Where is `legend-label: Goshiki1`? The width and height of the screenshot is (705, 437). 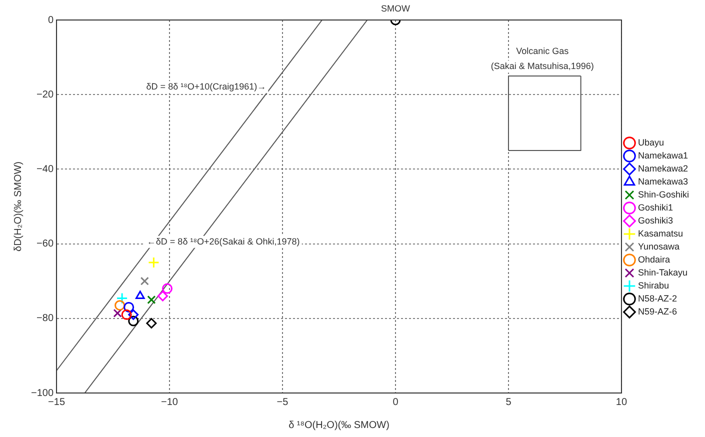 legend-label: Goshiki1 is located at coordinates (655, 207).